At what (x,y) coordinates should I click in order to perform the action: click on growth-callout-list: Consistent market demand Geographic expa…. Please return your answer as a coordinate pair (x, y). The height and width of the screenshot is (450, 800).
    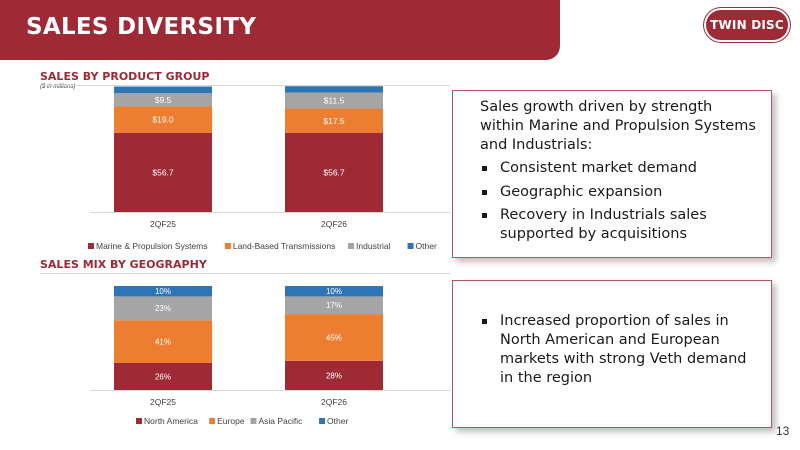
    Looking at the image, I should click on (620, 201).